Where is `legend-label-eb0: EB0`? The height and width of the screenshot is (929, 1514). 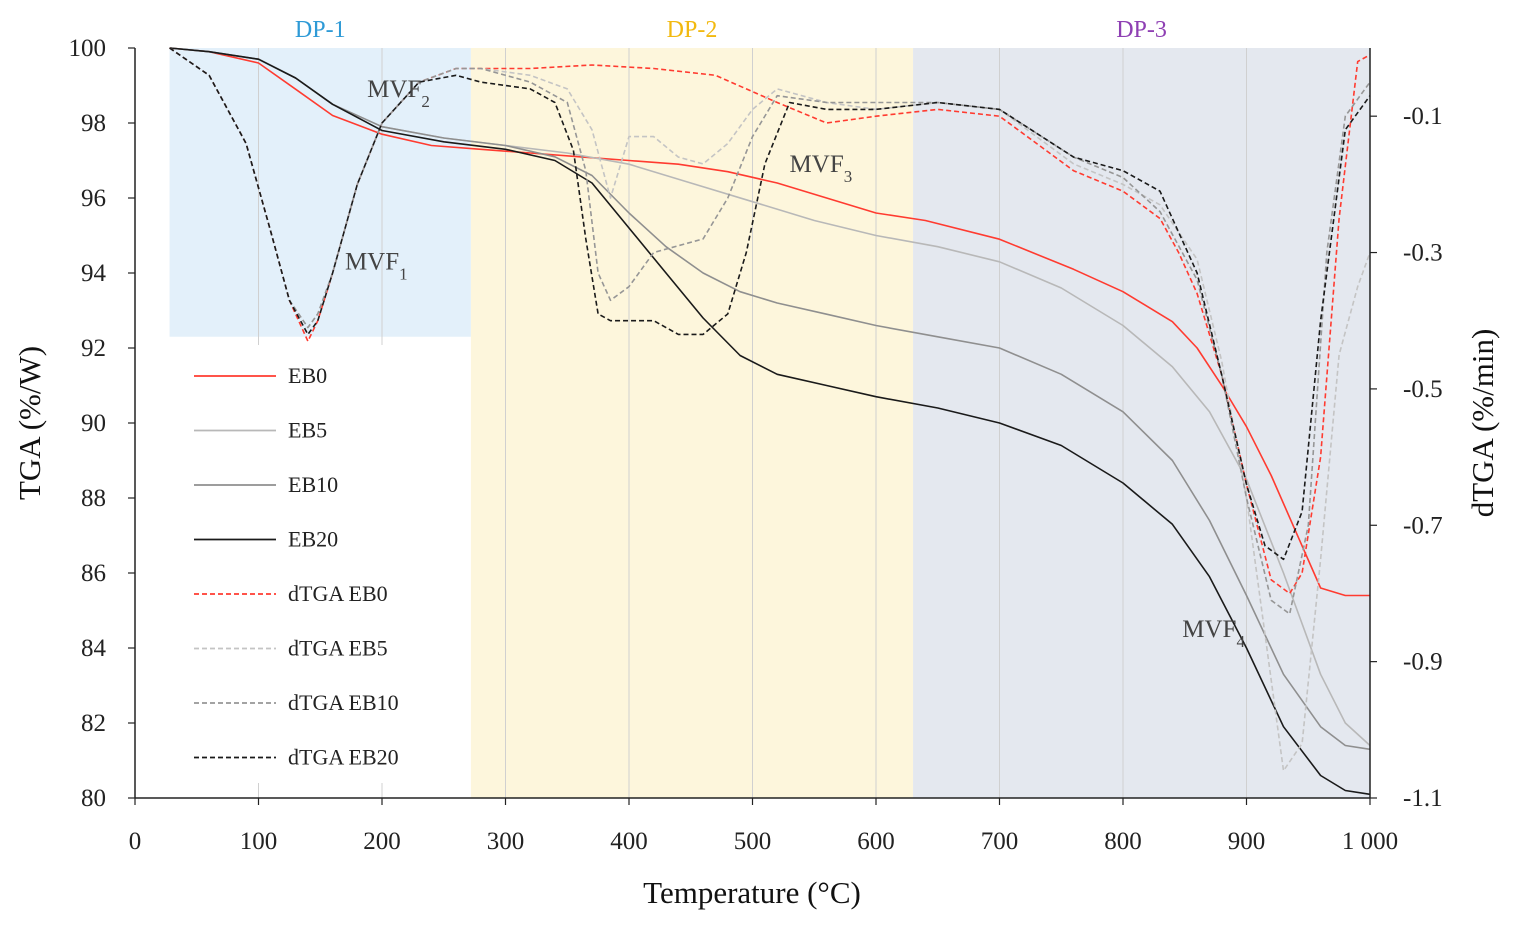 legend-label-eb0: EB0 is located at coordinates (307, 375).